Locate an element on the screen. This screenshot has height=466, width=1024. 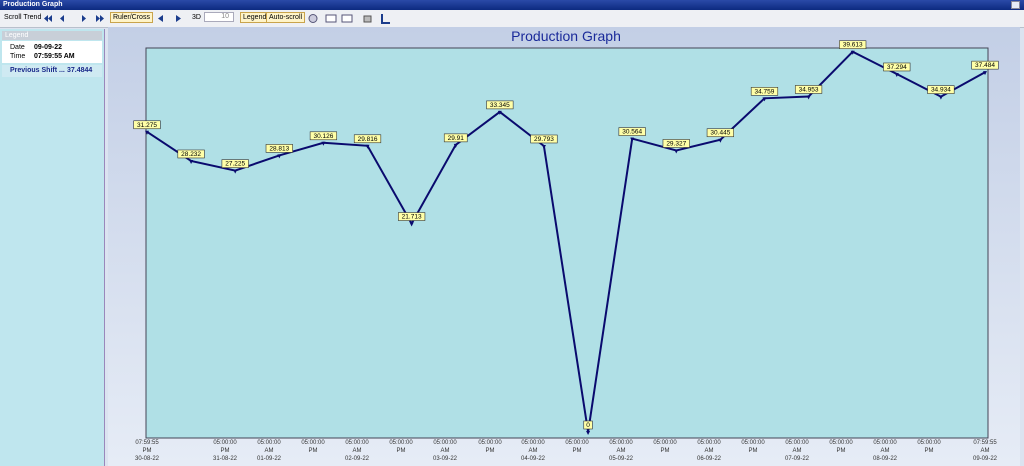
data-label: 34.759 is located at coordinates (765, 91).